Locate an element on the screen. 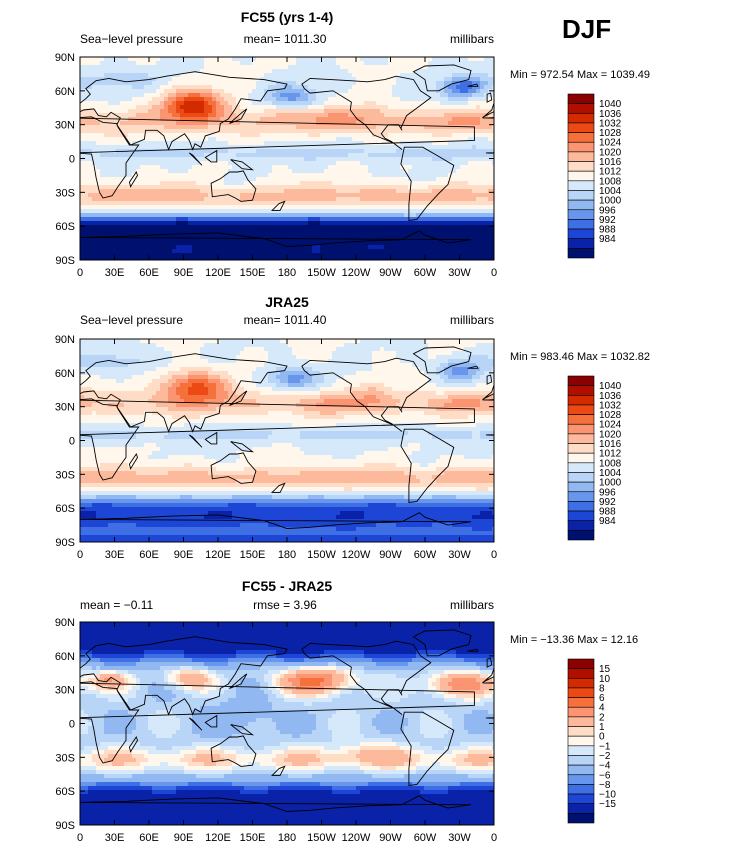  season-label: DJF is located at coordinates (587, 29).